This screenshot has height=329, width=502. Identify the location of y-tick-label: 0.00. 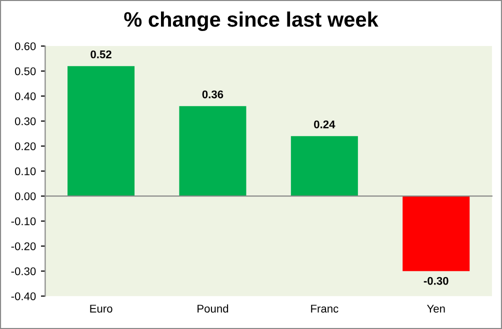
(25, 196).